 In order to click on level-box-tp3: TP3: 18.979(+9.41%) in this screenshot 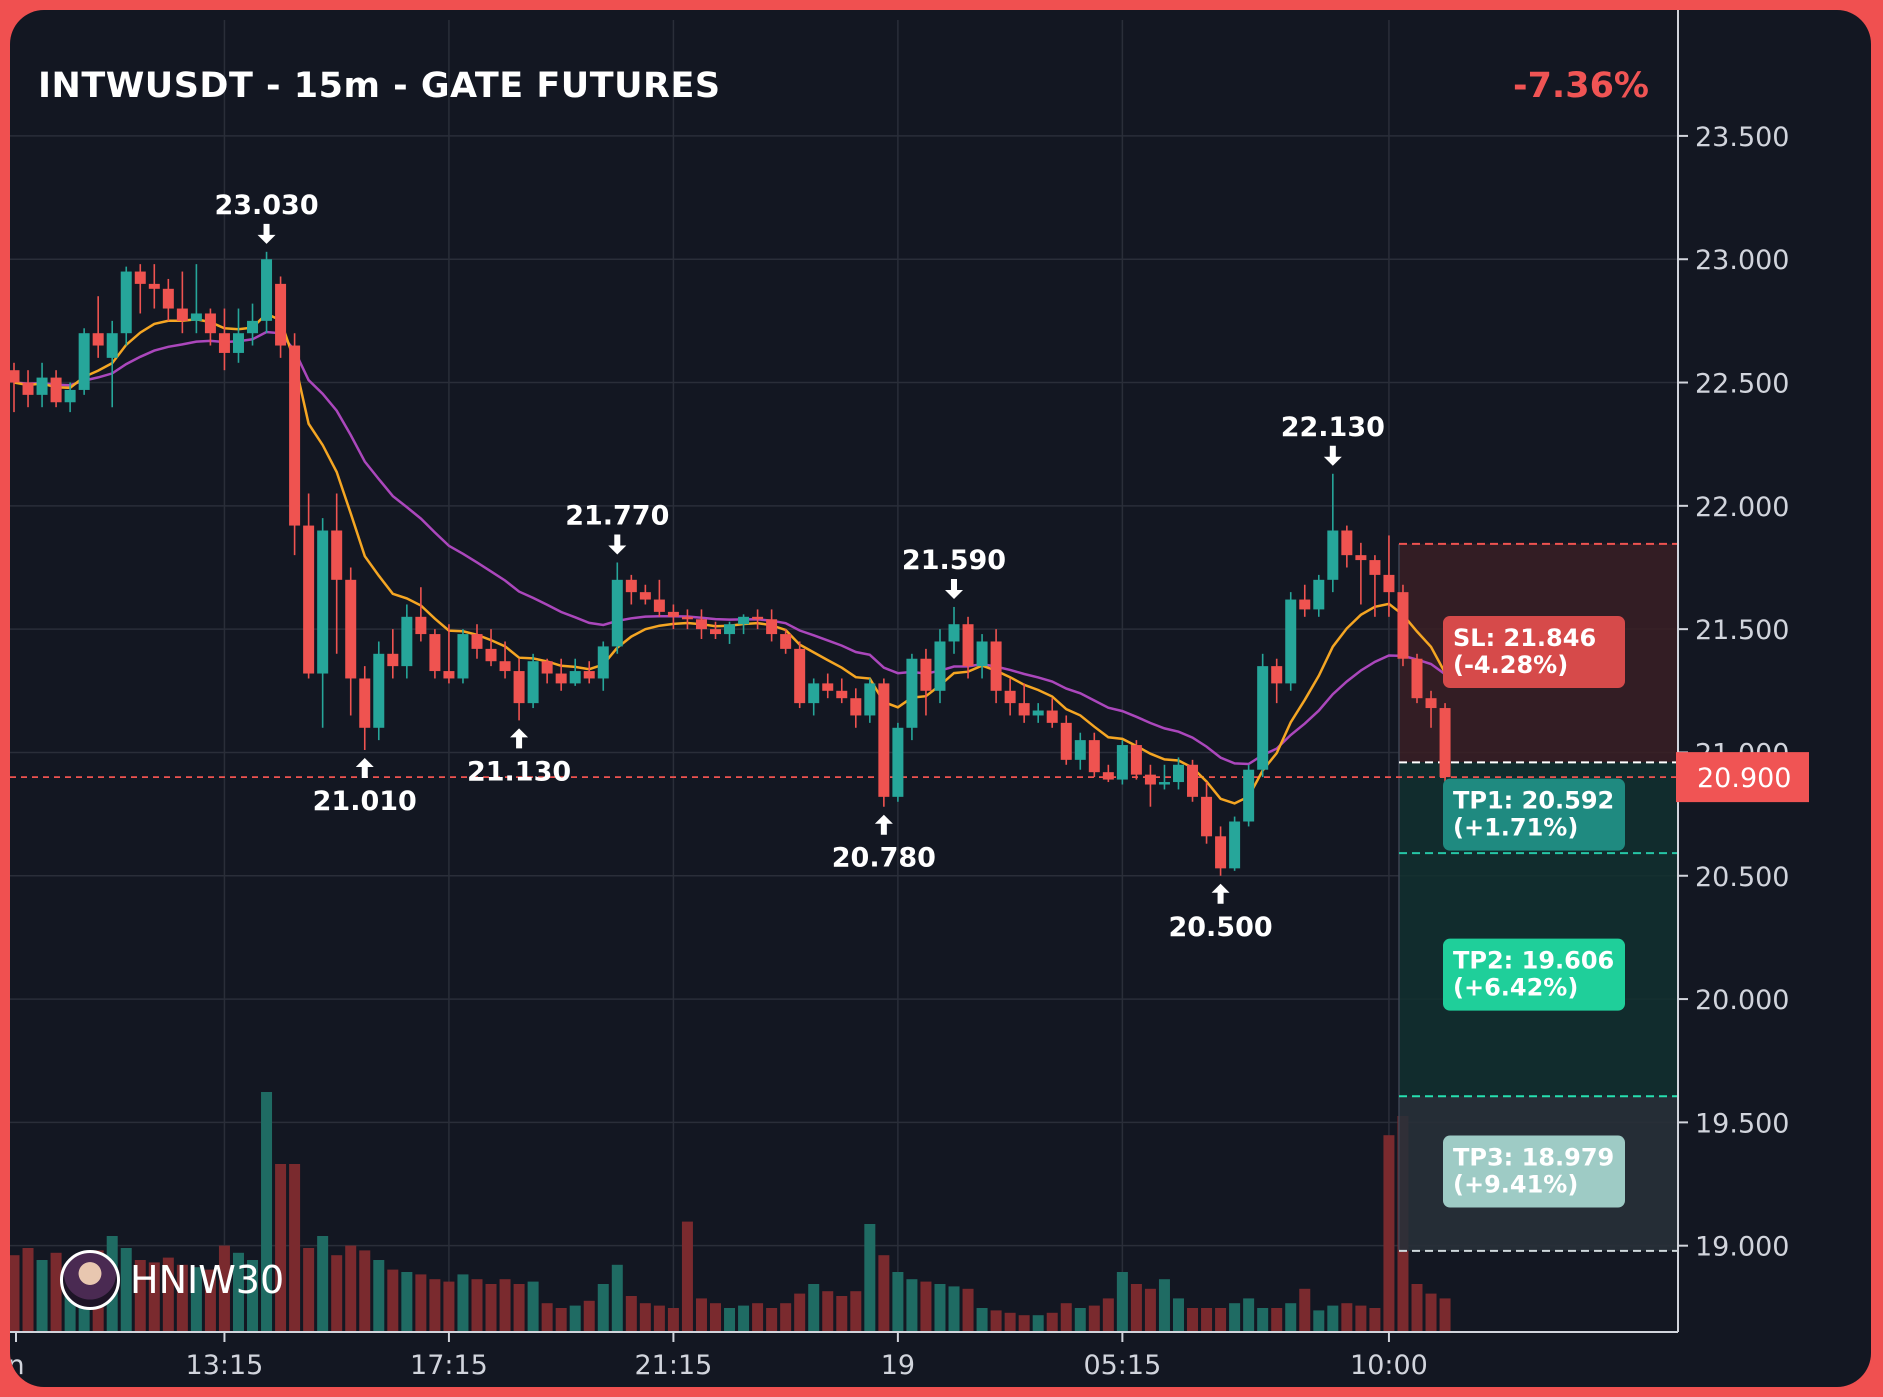, I will do `click(1534, 1171)`.